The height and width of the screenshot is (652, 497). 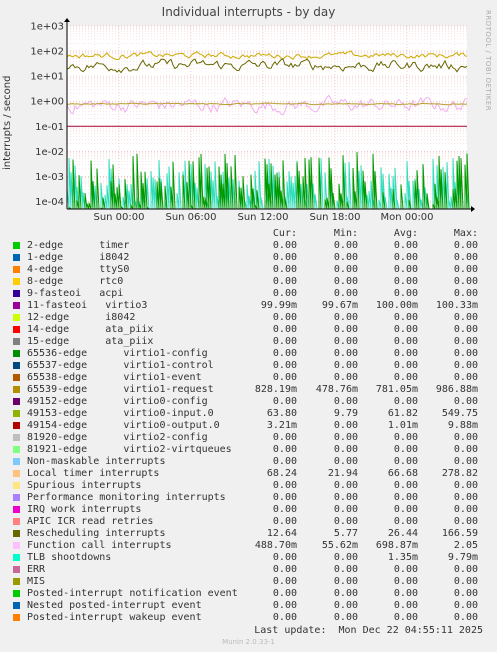 I want to click on legend-row: 8-edge rtc0 0.00 0.00 0.00 0.00, so click(x=248, y=282).